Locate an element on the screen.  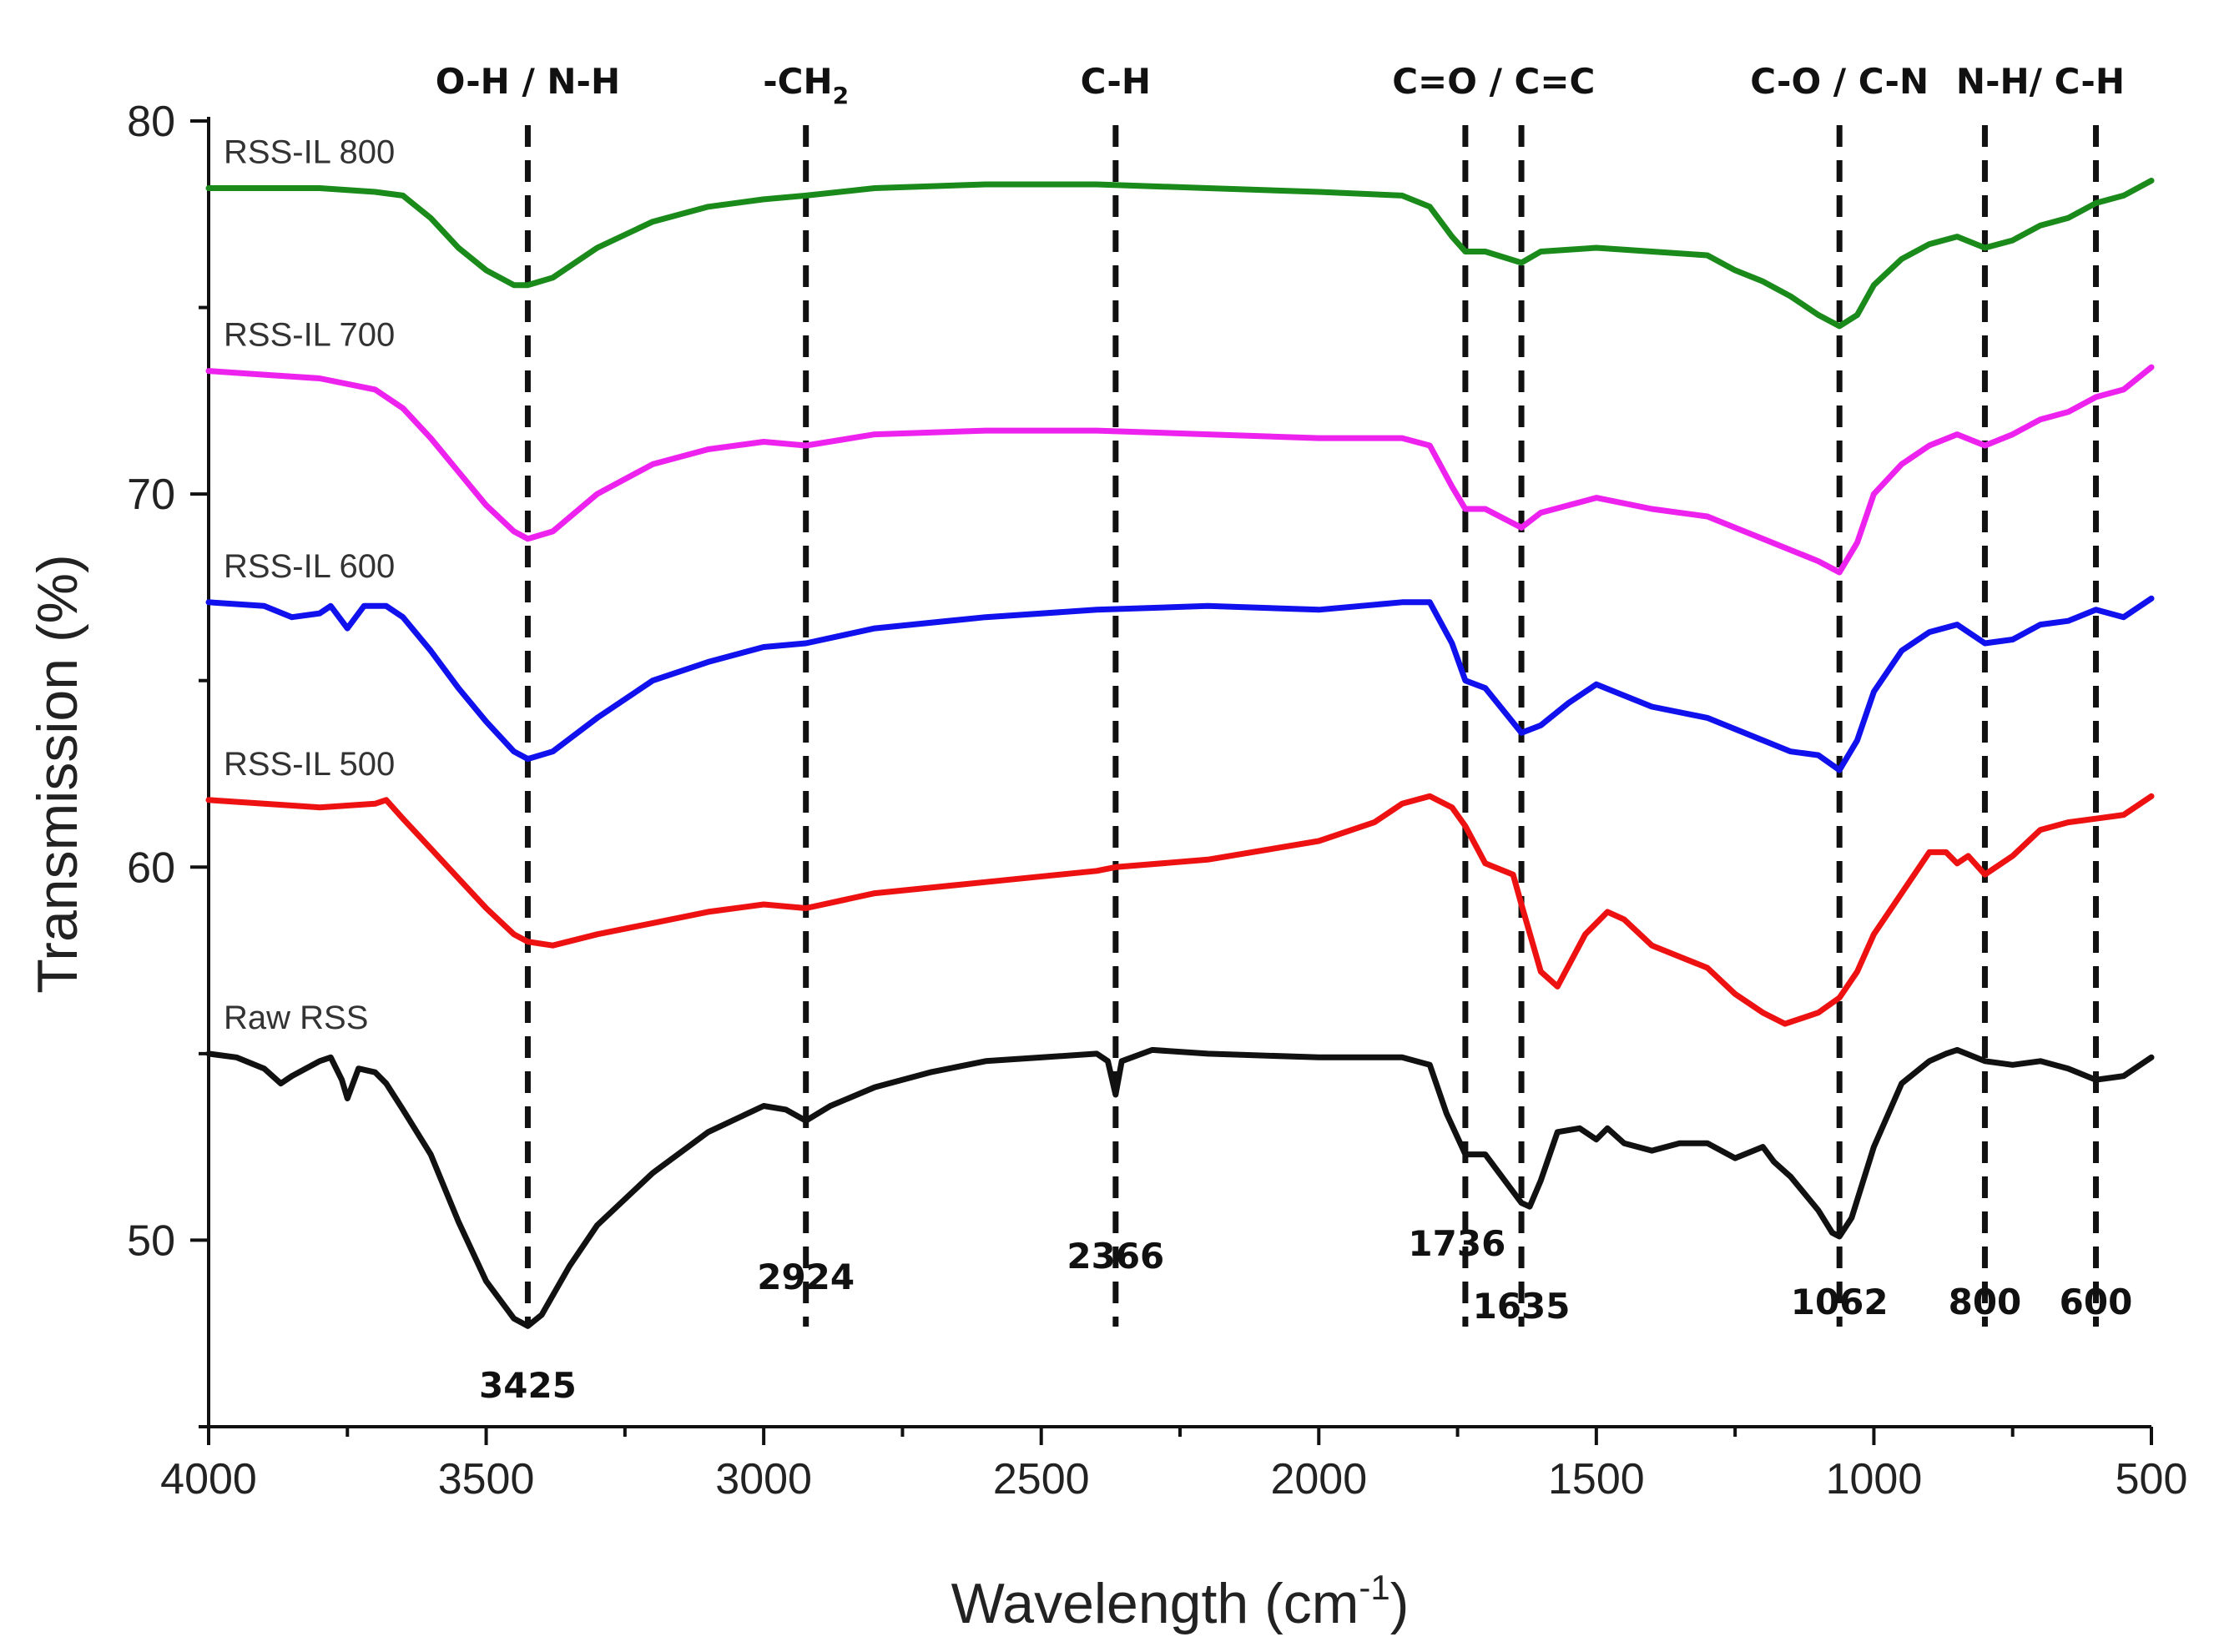
series-label: RSS-IL 600 is located at coordinates (309, 567).